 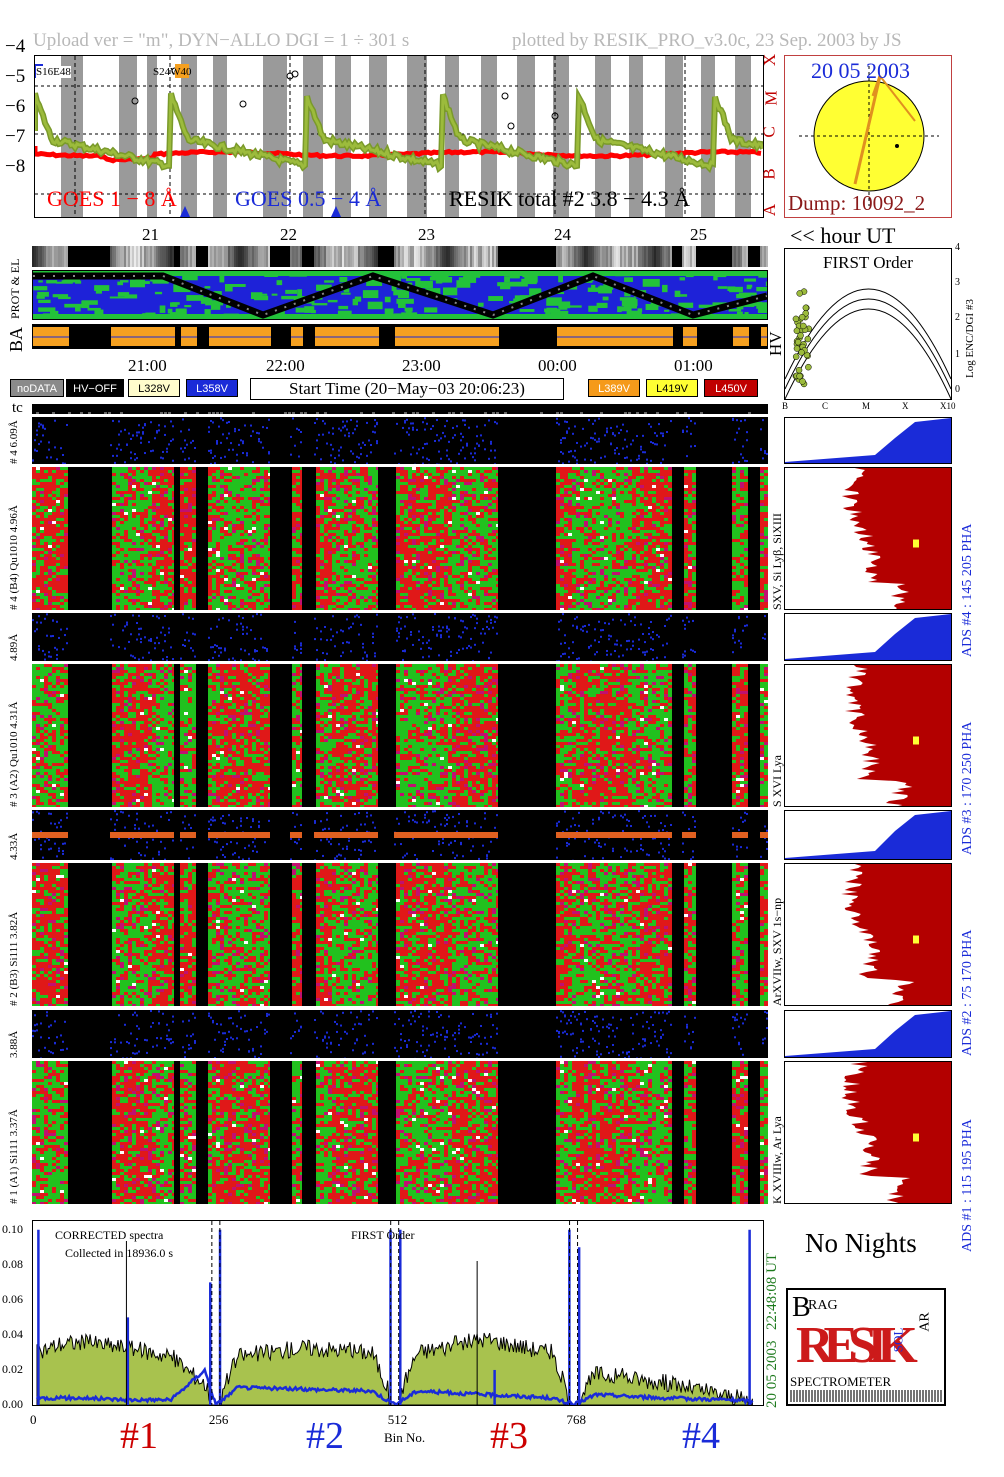 What do you see at coordinates (15, 47) in the screenshot?
I see `goes-ytick: −4` at bounding box center [15, 47].